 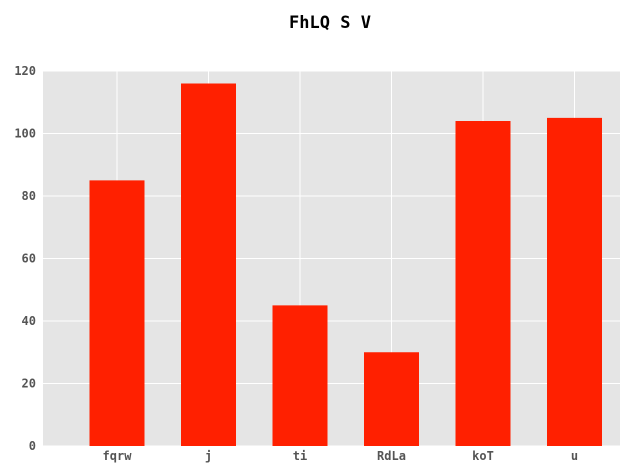 What do you see at coordinates (330, 23) in the screenshot?
I see `chart-title: FhLQ S V` at bounding box center [330, 23].